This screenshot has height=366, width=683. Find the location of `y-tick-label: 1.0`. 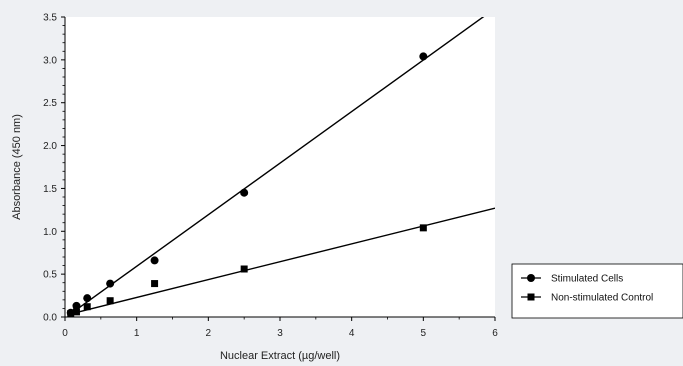

y-tick-label: 1.0 is located at coordinates (50, 232).